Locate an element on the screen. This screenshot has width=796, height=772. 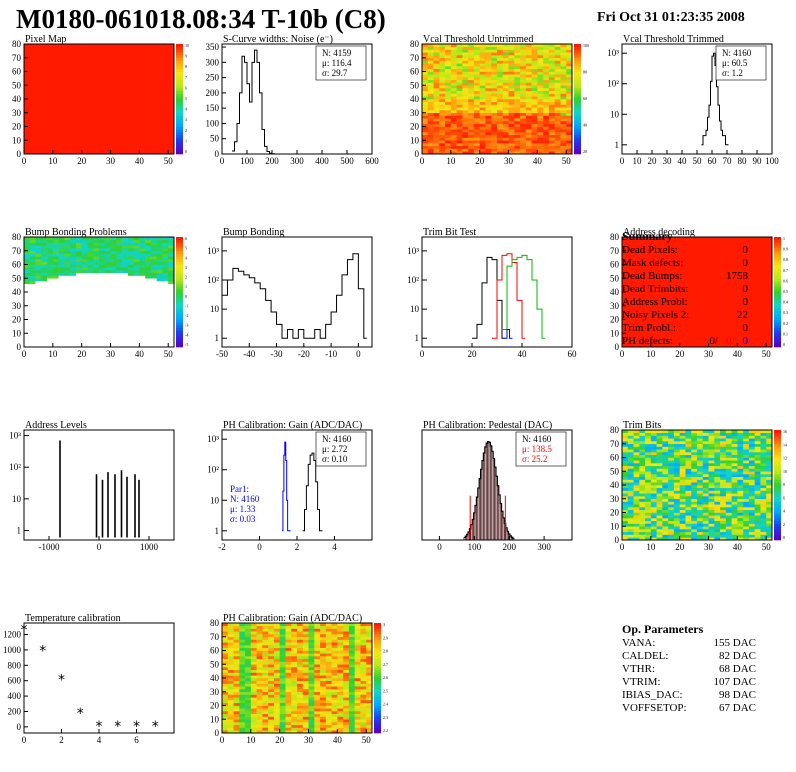
colorbar-label: -1 is located at coordinates (186, 305).